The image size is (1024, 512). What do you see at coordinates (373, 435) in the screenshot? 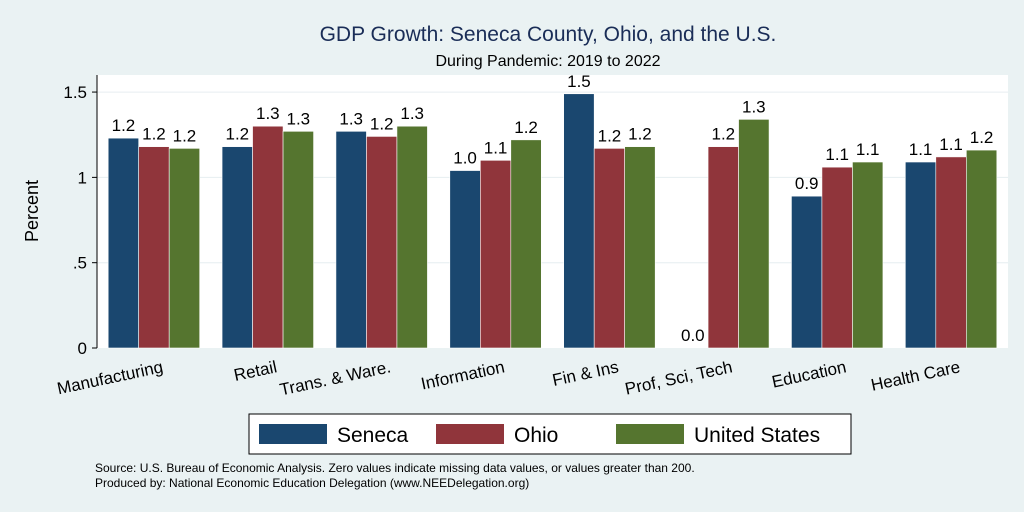
I see `legend-label: Seneca` at bounding box center [373, 435].